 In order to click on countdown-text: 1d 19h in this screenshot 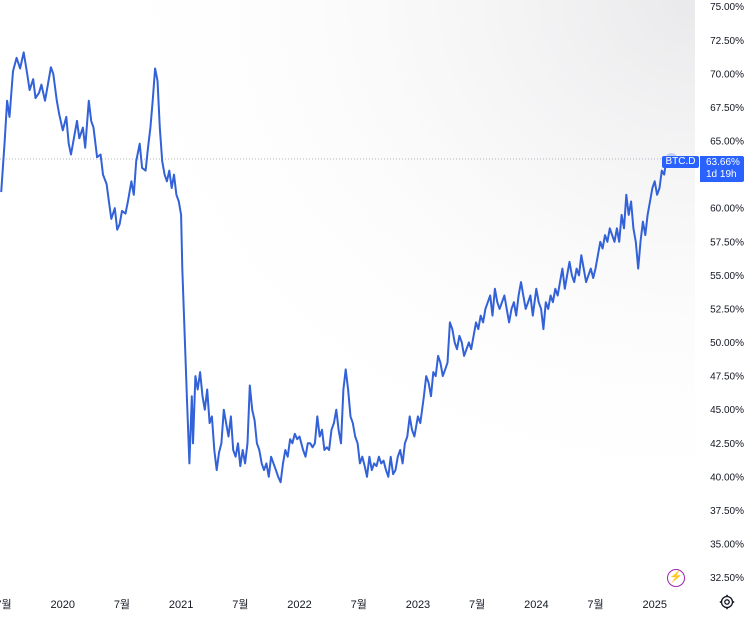, I will do `click(721, 174)`.